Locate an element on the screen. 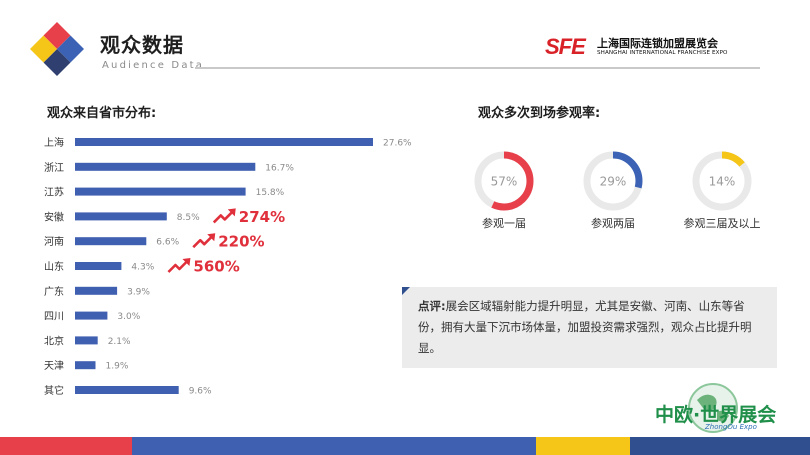  donut-value-label: 57% is located at coordinates (504, 182).